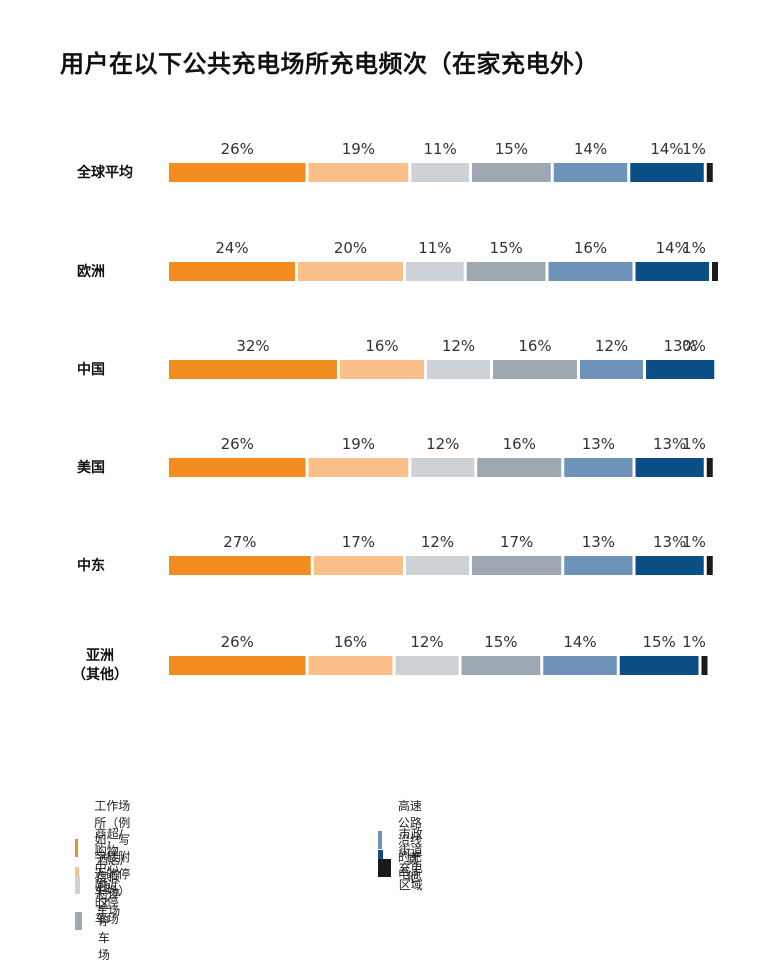  I want to click on value-label: 19%, so click(358, 149).